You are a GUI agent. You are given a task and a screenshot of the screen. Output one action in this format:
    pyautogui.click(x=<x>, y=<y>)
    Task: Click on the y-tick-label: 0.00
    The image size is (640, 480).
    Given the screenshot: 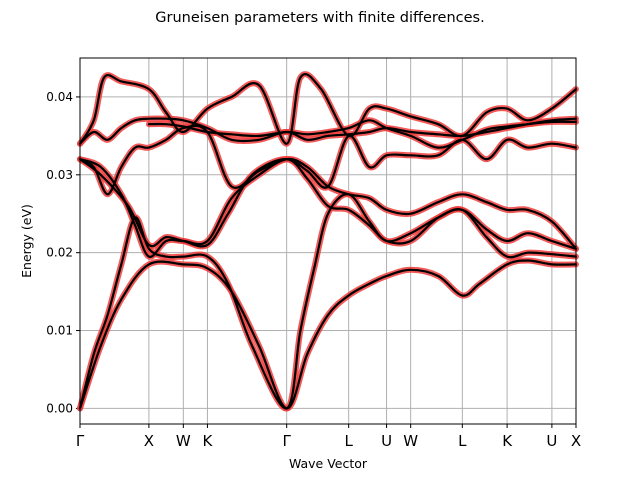 What is the action you would take?
    pyautogui.click(x=59, y=408)
    